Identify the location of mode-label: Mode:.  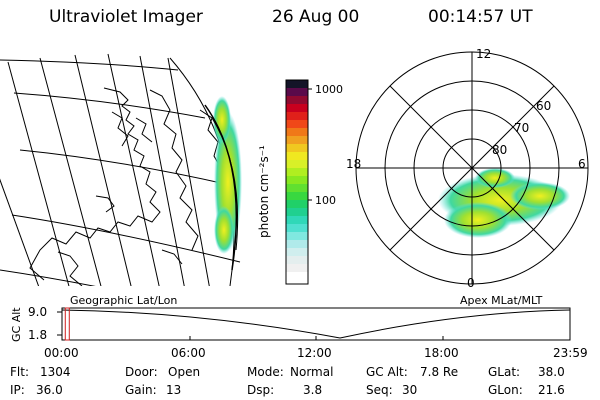
(265, 372).